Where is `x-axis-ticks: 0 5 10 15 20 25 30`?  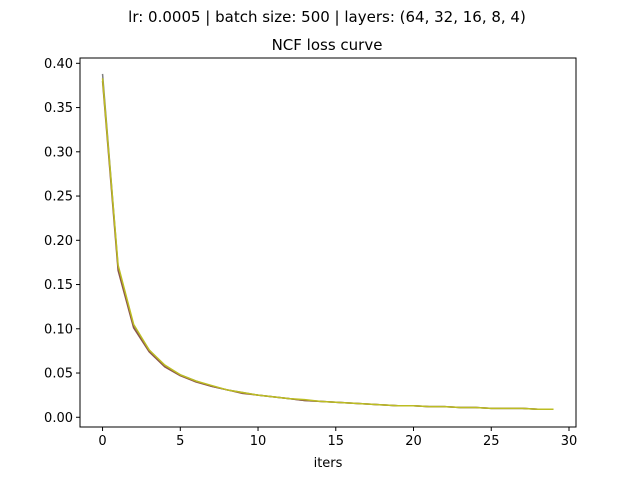
x-axis-ticks: 0 5 10 15 20 25 30 is located at coordinates (337, 438).